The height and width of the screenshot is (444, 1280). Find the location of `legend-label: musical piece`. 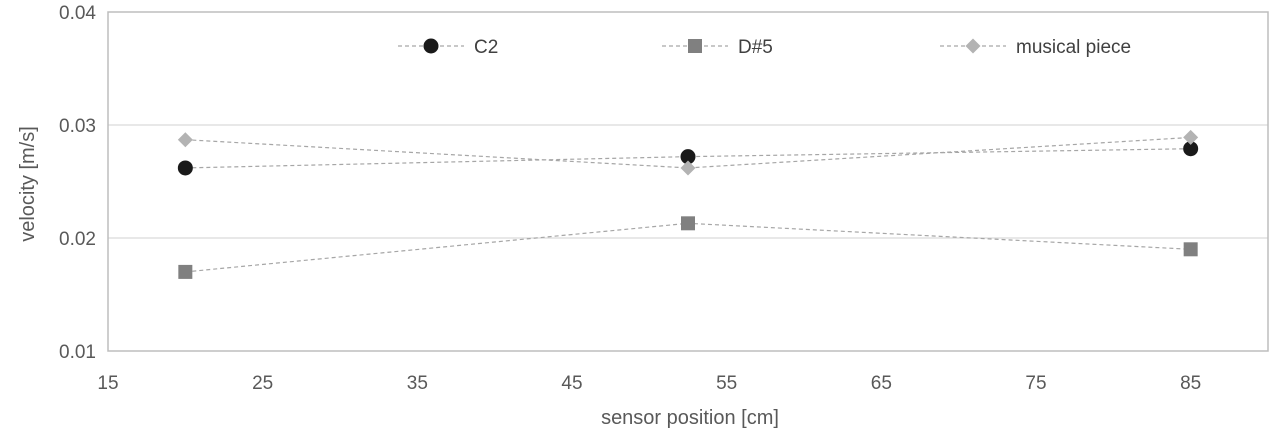

legend-label: musical piece is located at coordinates (1073, 47).